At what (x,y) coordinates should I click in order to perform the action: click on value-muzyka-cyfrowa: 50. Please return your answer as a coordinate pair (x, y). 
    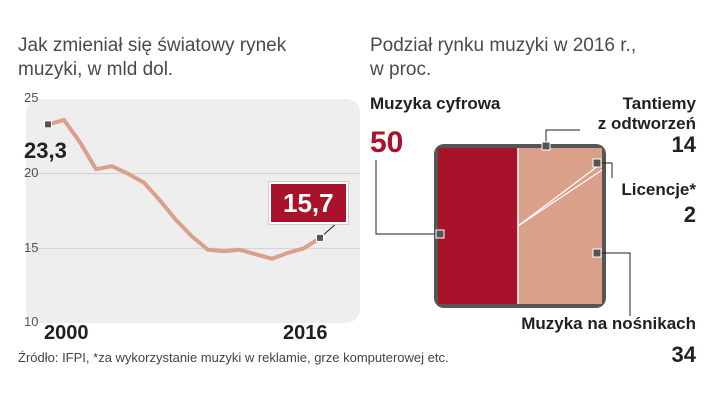
    Looking at the image, I should click on (387, 142).